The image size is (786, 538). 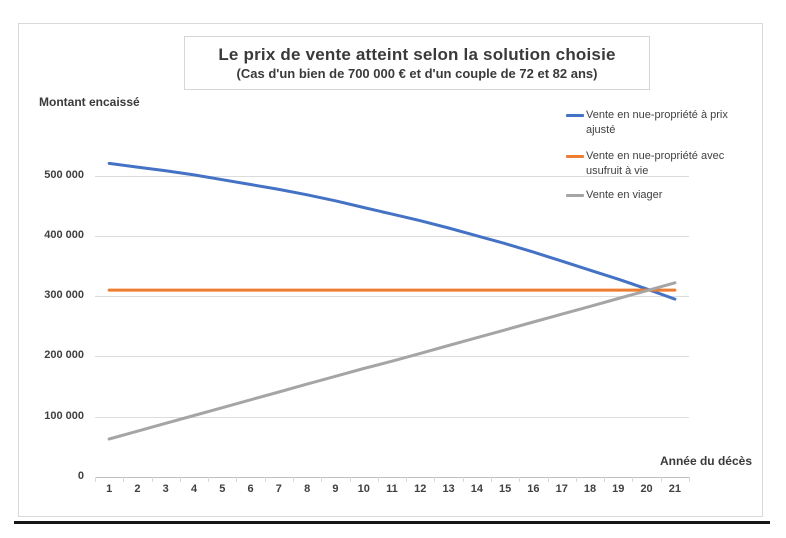 What do you see at coordinates (64, 234) in the screenshot?
I see `y-tick-label: 400 000` at bounding box center [64, 234].